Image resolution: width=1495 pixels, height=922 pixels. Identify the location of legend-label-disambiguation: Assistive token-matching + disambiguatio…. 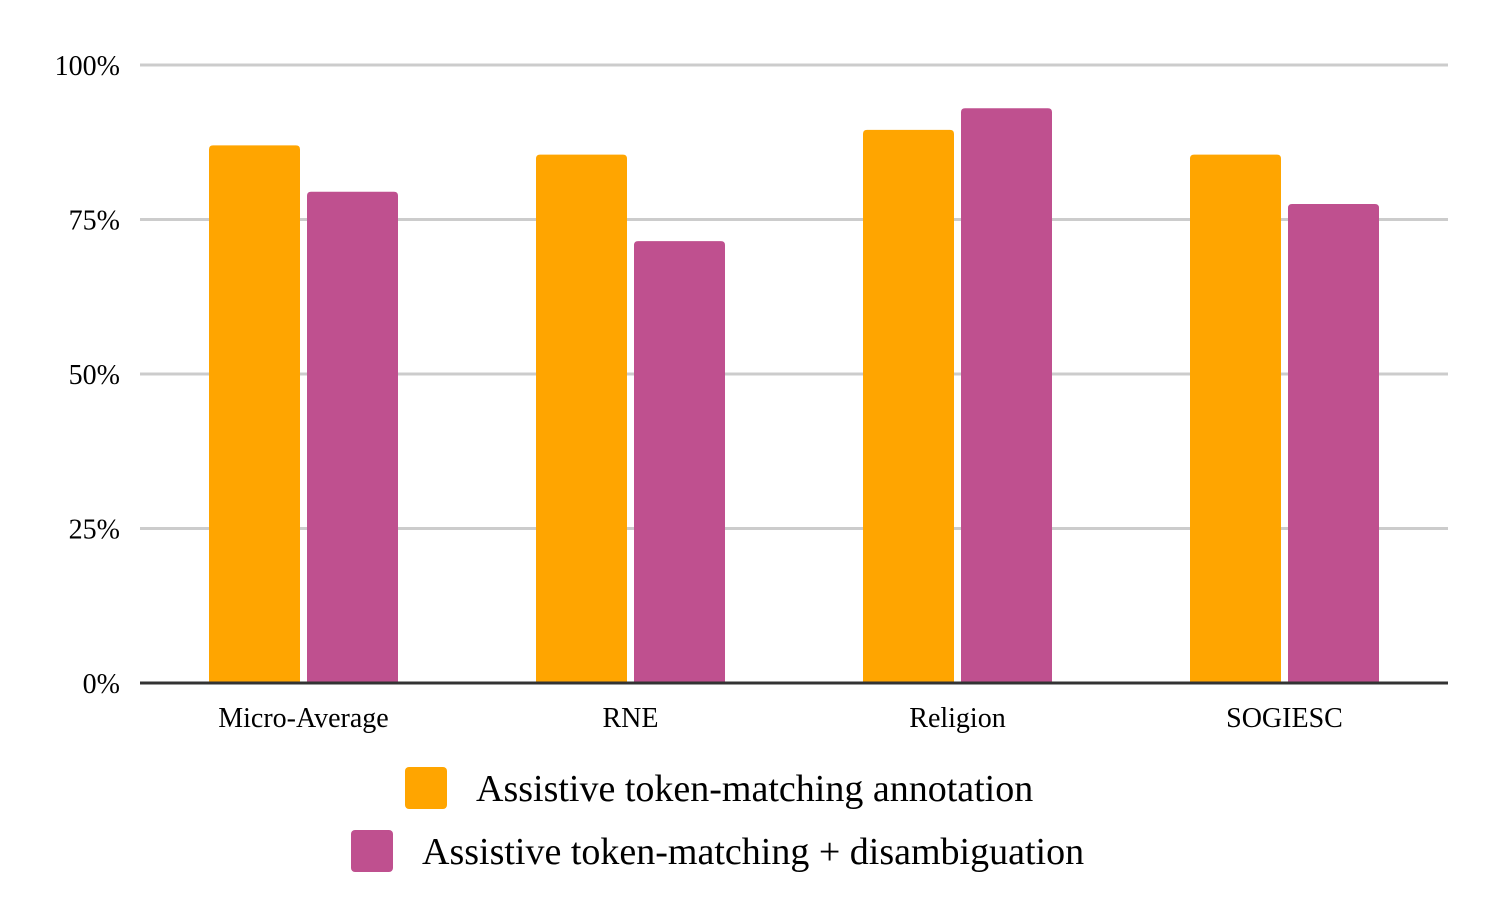
(753, 852).